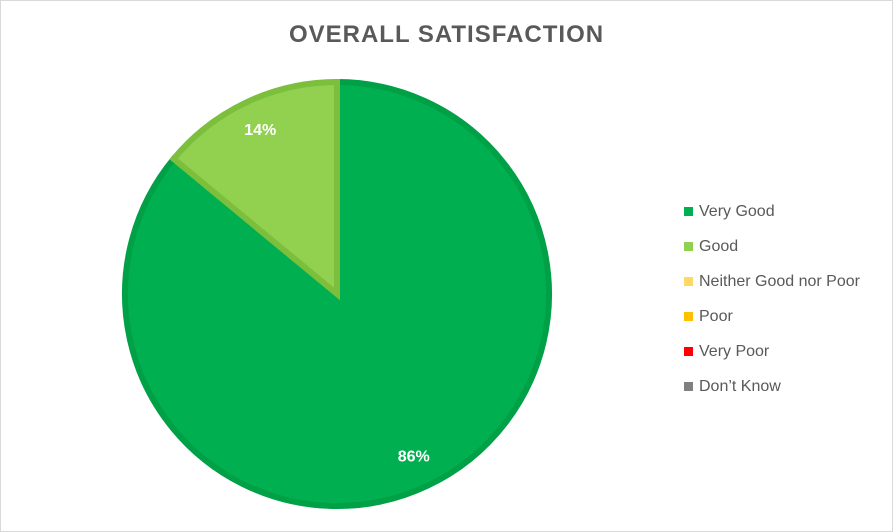 This screenshot has height=532, width=893. What do you see at coordinates (772, 316) in the screenshot?
I see `legend-item: Poor` at bounding box center [772, 316].